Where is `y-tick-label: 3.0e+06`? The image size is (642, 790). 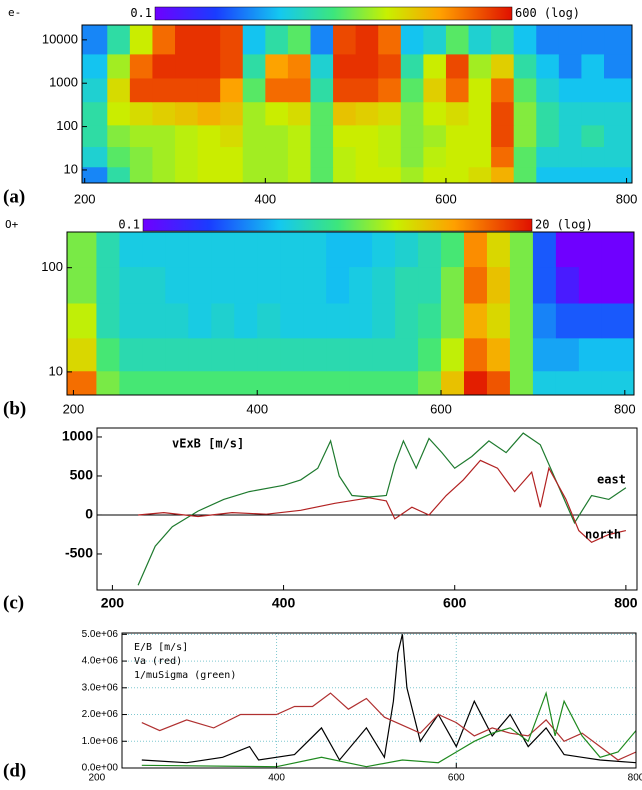
y-tick-label: 3.0e+06 is located at coordinates (100, 687).